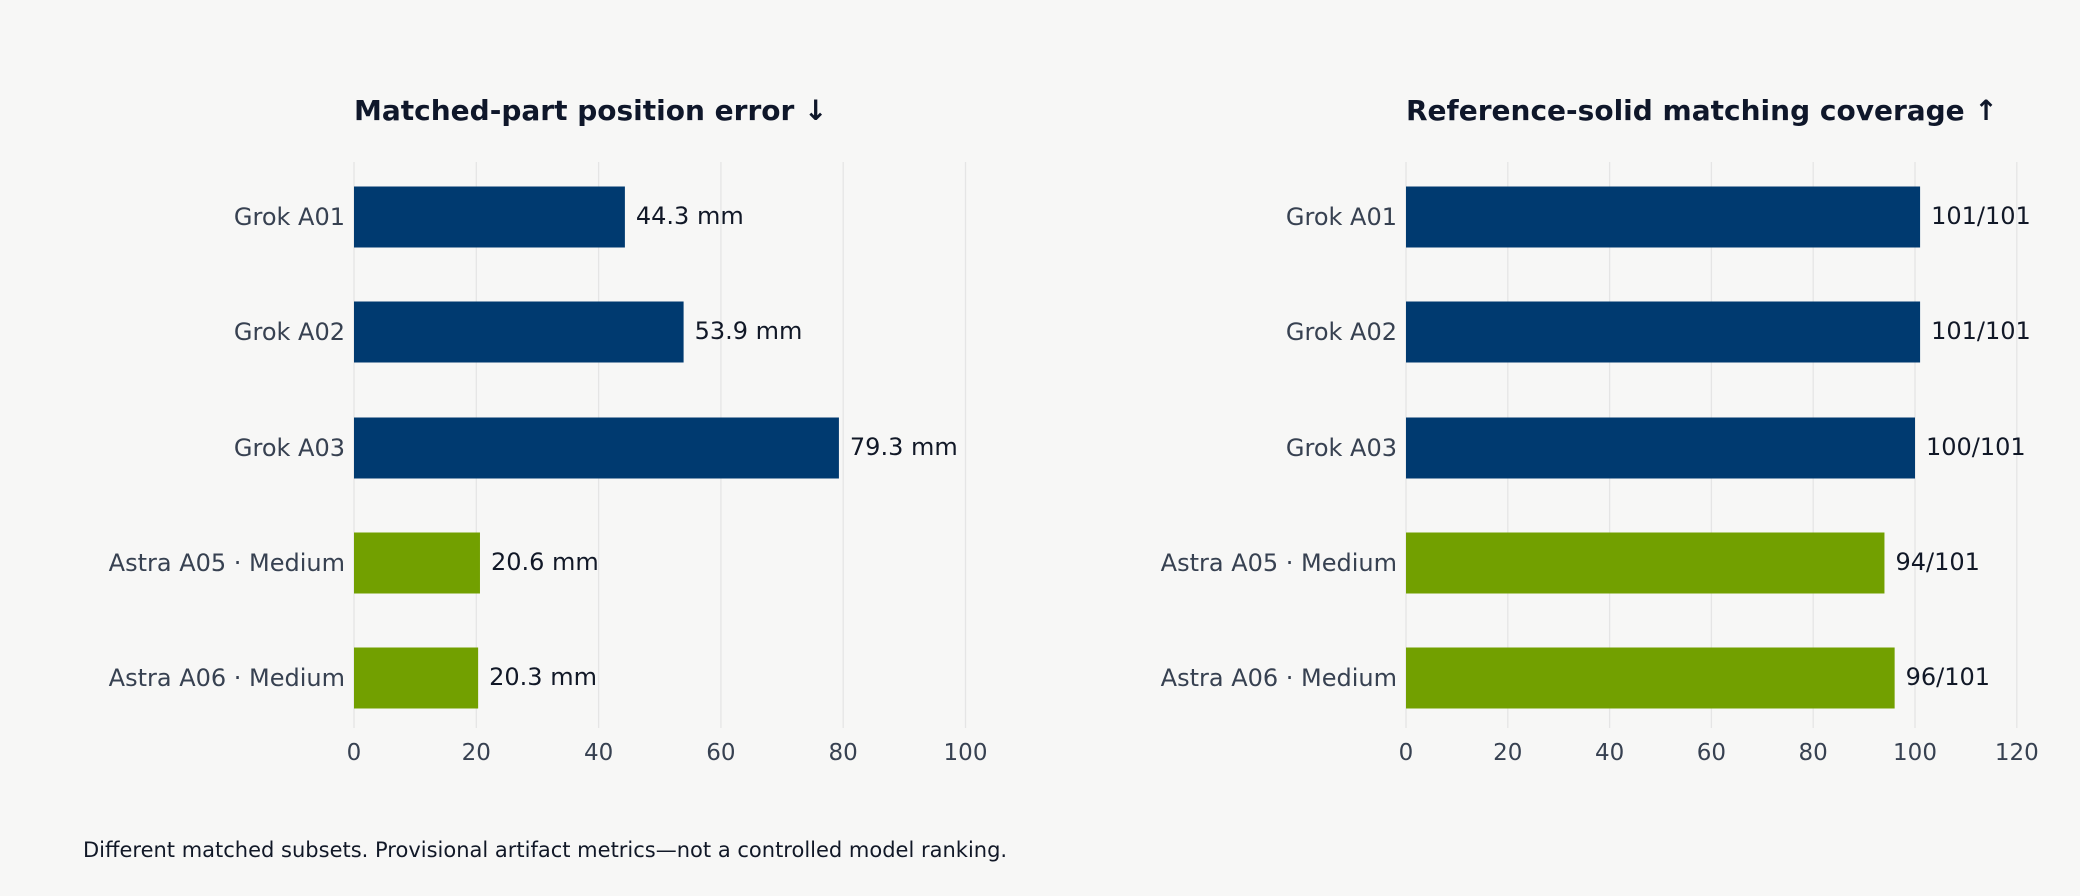  What do you see at coordinates (1341, 448) in the screenshot?
I see `chart2-category-label-2: Grok A03` at bounding box center [1341, 448].